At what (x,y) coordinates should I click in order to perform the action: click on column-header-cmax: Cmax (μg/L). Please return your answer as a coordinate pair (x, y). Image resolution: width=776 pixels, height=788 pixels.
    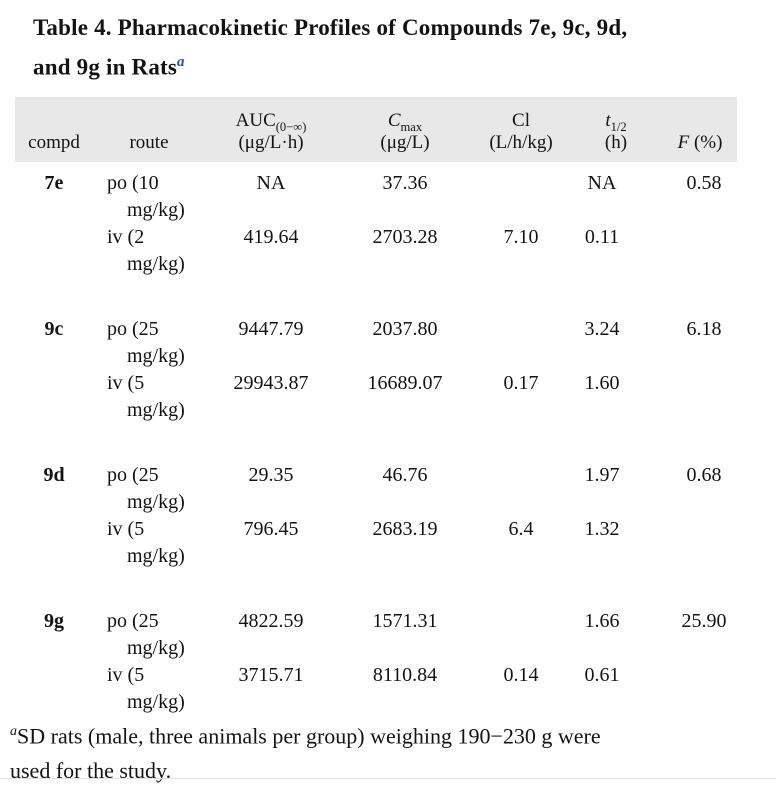
    Looking at the image, I should click on (405, 129).